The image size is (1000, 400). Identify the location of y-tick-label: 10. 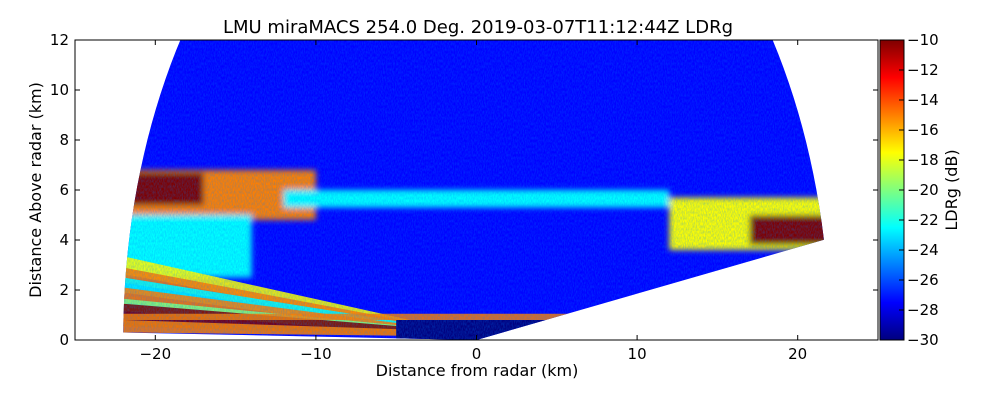
(59, 90).